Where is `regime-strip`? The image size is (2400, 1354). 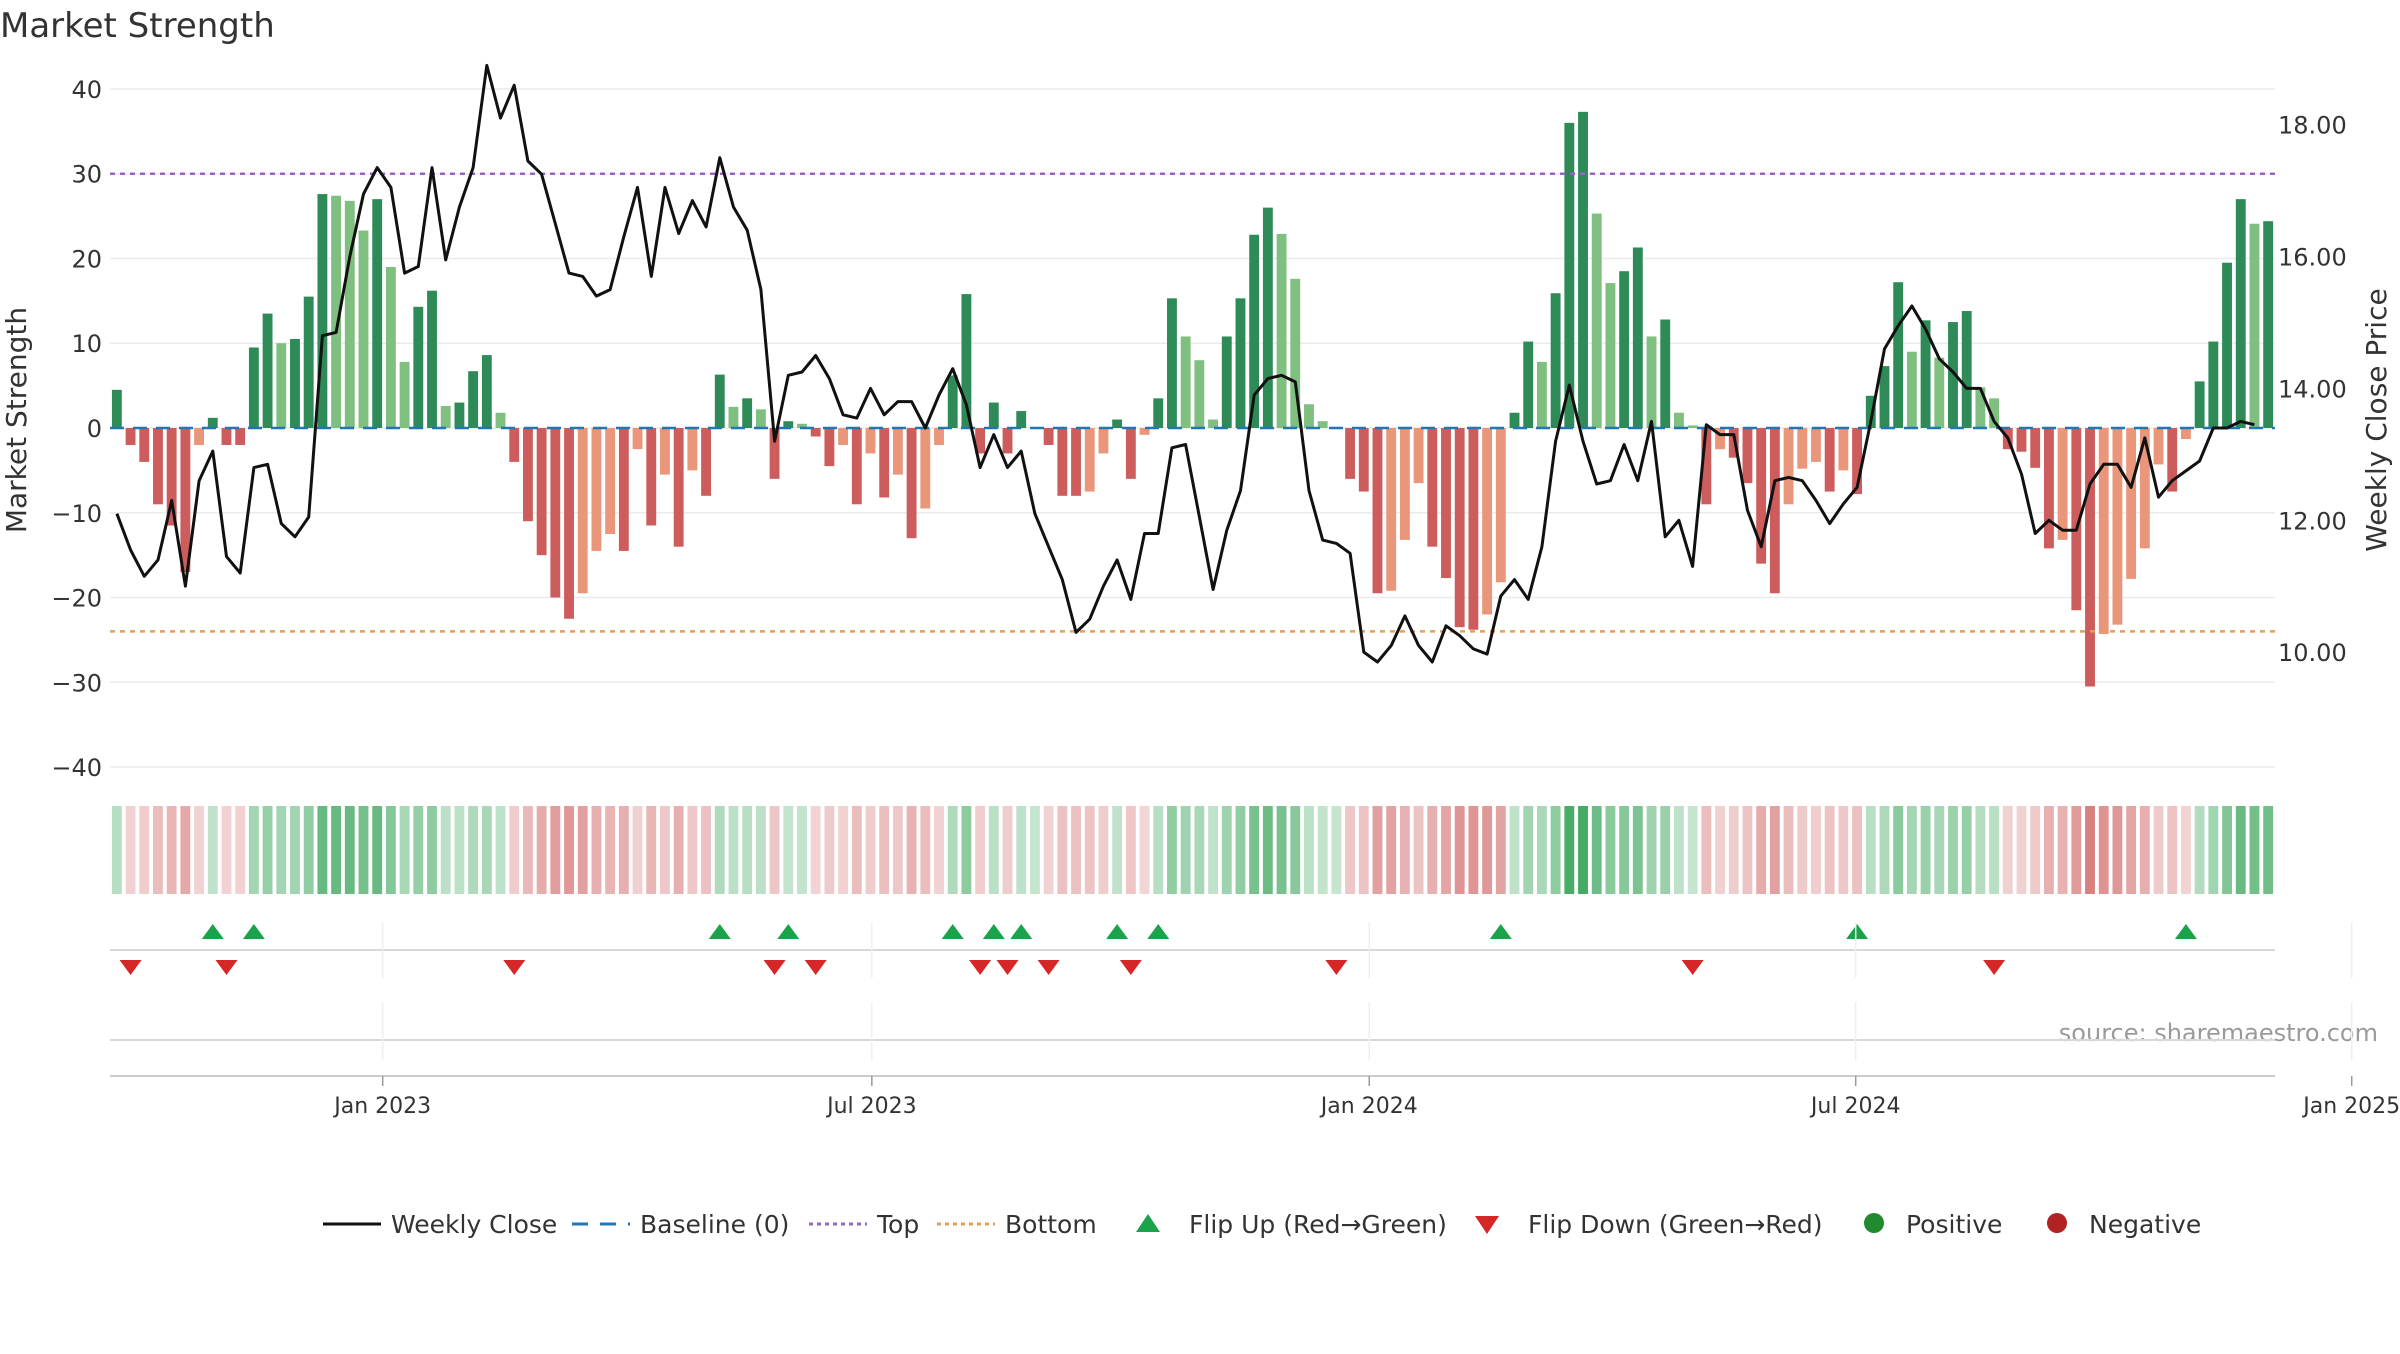
regime-strip is located at coordinates (1192, 850).